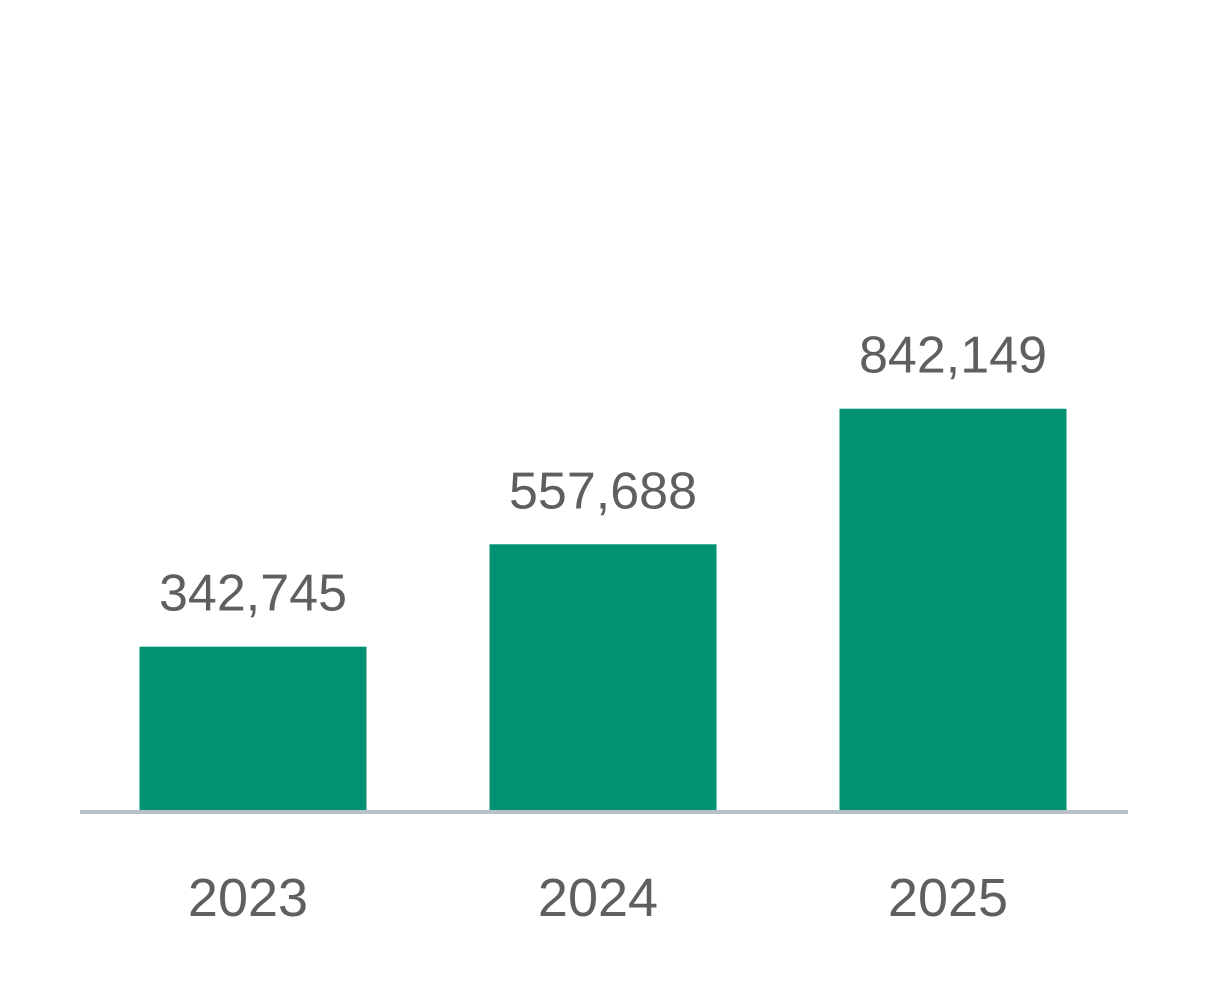 This screenshot has width=1206, height=1002. Describe the element at coordinates (598, 898) in the screenshot. I see `category-label-2024: 2024` at that location.